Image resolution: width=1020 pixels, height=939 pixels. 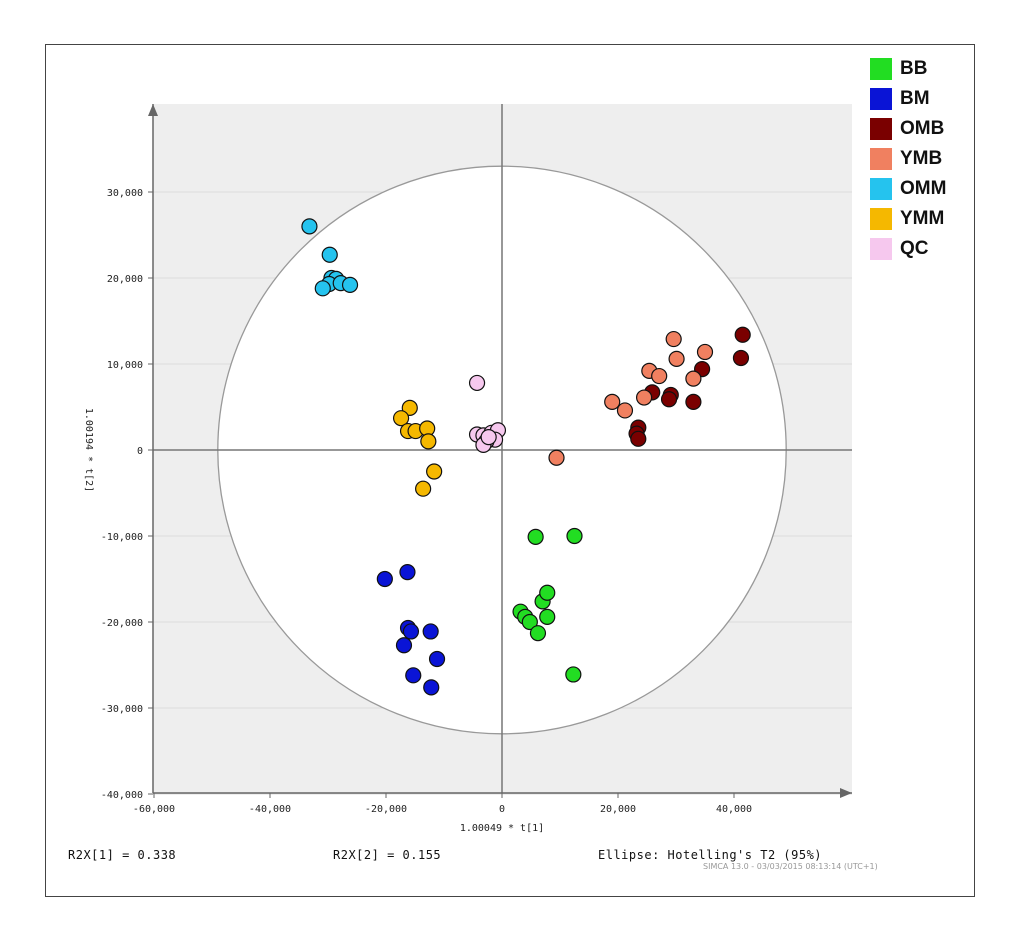 I want to click on legend-item-omb: OMB, so click(x=908, y=129).